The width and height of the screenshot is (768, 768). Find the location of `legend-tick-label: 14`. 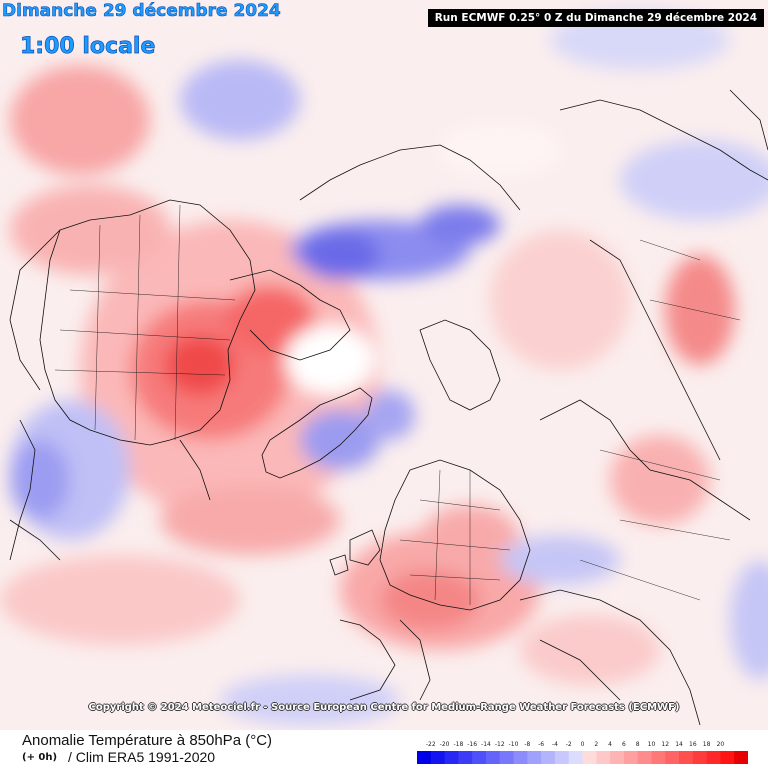

legend-tick-label: 14 is located at coordinates (679, 744).